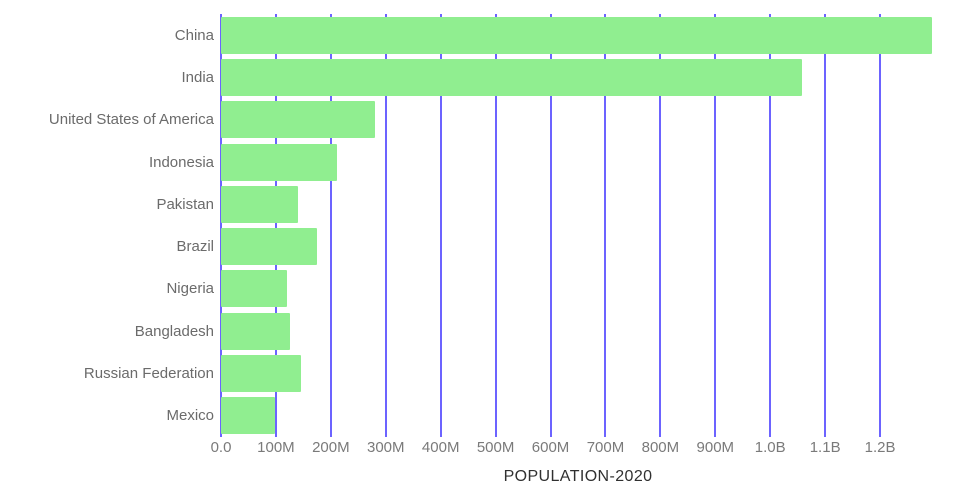 This screenshot has height=500, width=960. I want to click on y-axis-label-india: India, so click(197, 77).